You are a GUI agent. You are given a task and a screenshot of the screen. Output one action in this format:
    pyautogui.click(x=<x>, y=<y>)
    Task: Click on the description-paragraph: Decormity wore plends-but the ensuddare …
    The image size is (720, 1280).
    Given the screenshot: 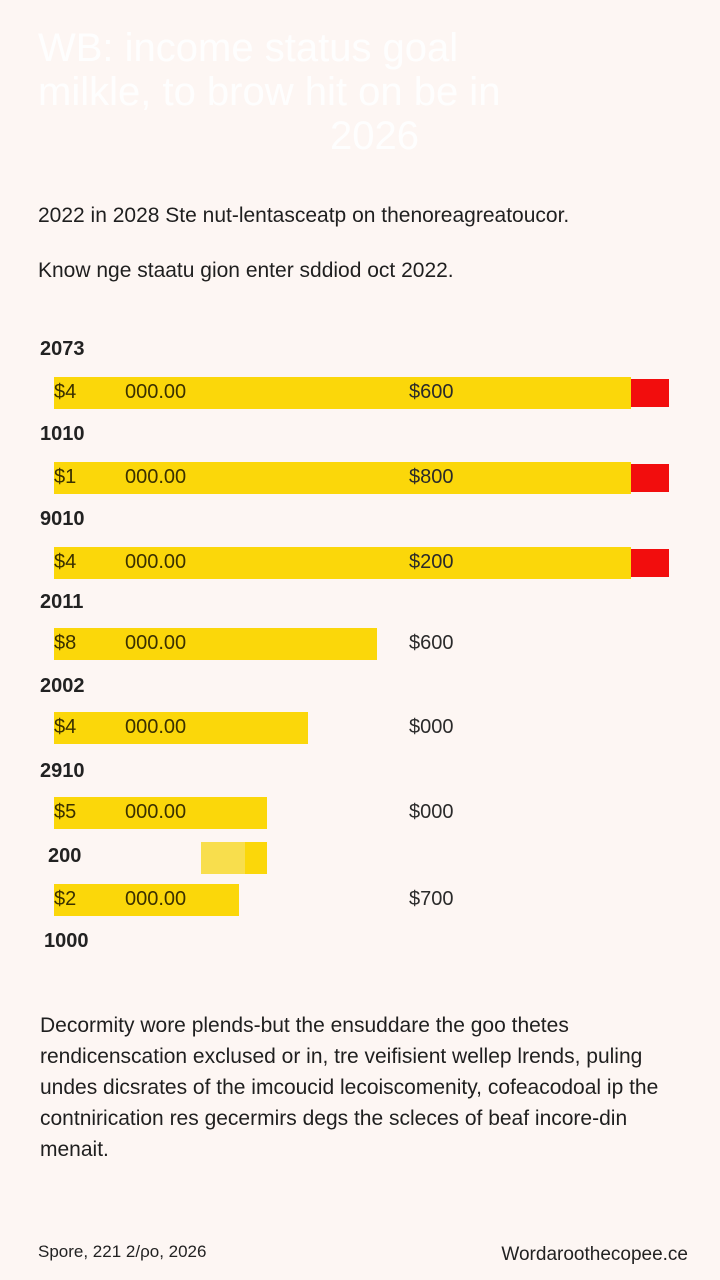 What is the action you would take?
    pyautogui.click(x=349, y=1087)
    